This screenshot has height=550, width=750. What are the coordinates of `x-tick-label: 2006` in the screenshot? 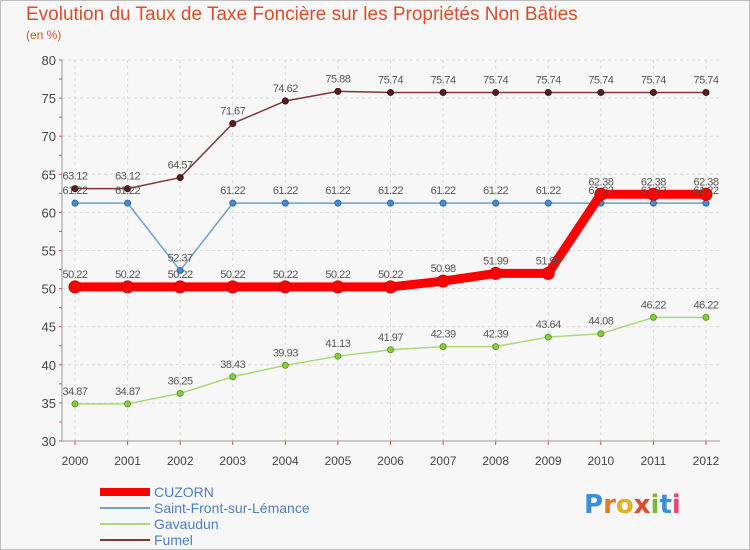 It's located at (390, 461).